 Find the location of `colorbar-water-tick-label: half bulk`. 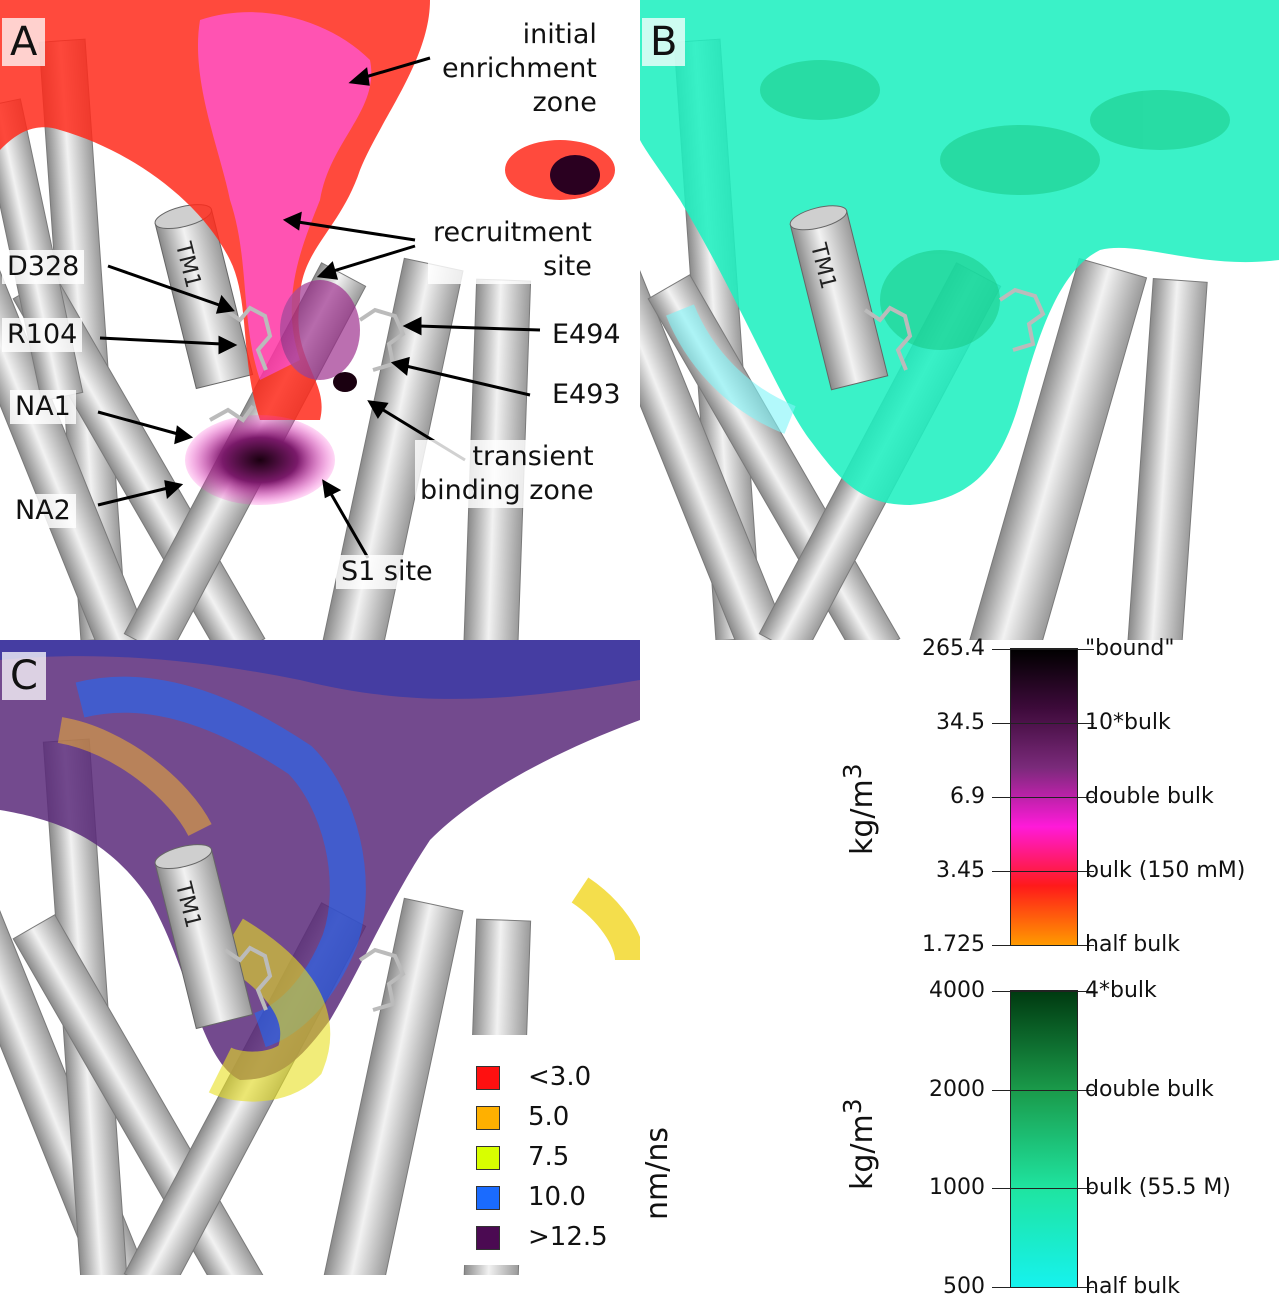

colorbar-water-tick-label: half bulk is located at coordinates (1133, 1286).